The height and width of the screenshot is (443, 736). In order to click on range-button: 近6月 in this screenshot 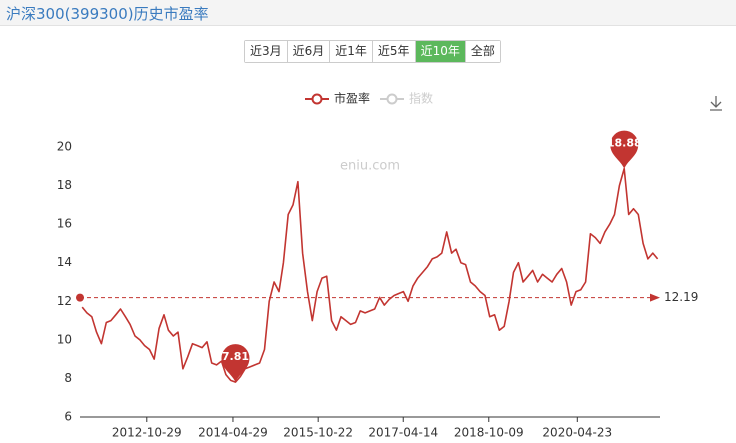, I will do `click(309, 51)`.